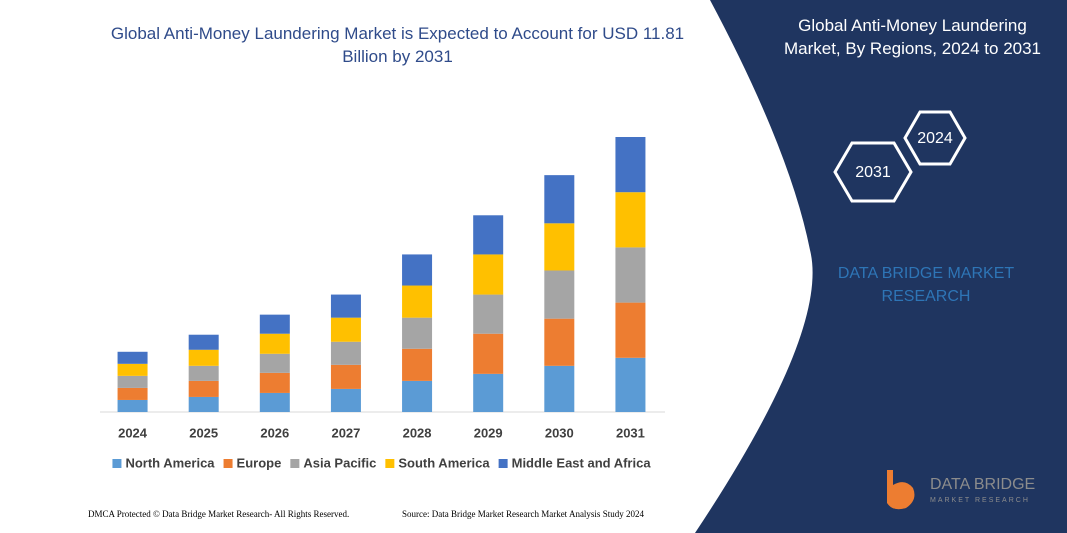 The width and height of the screenshot is (1067, 533). I want to click on x-tick-label: 2030, so click(559, 432).